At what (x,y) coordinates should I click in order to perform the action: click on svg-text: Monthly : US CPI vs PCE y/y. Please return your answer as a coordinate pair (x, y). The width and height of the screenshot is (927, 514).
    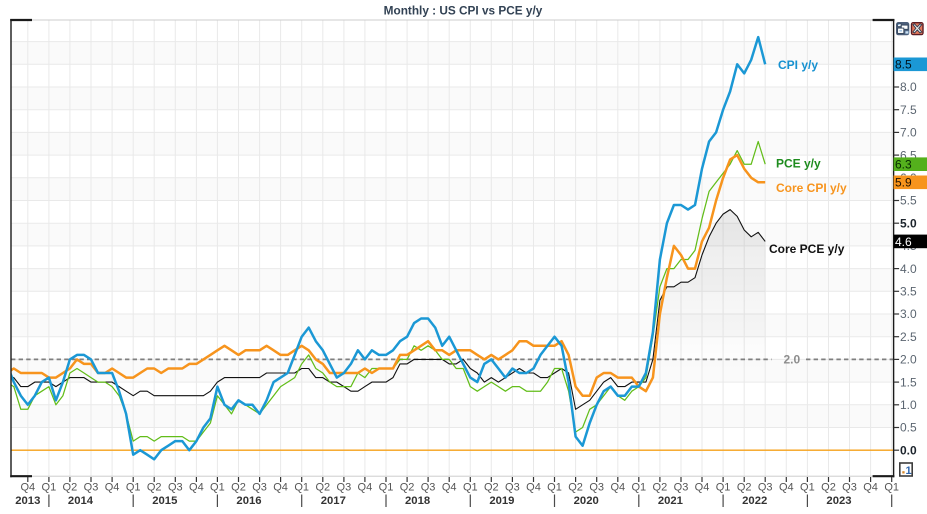
    Looking at the image, I should click on (463, 11).